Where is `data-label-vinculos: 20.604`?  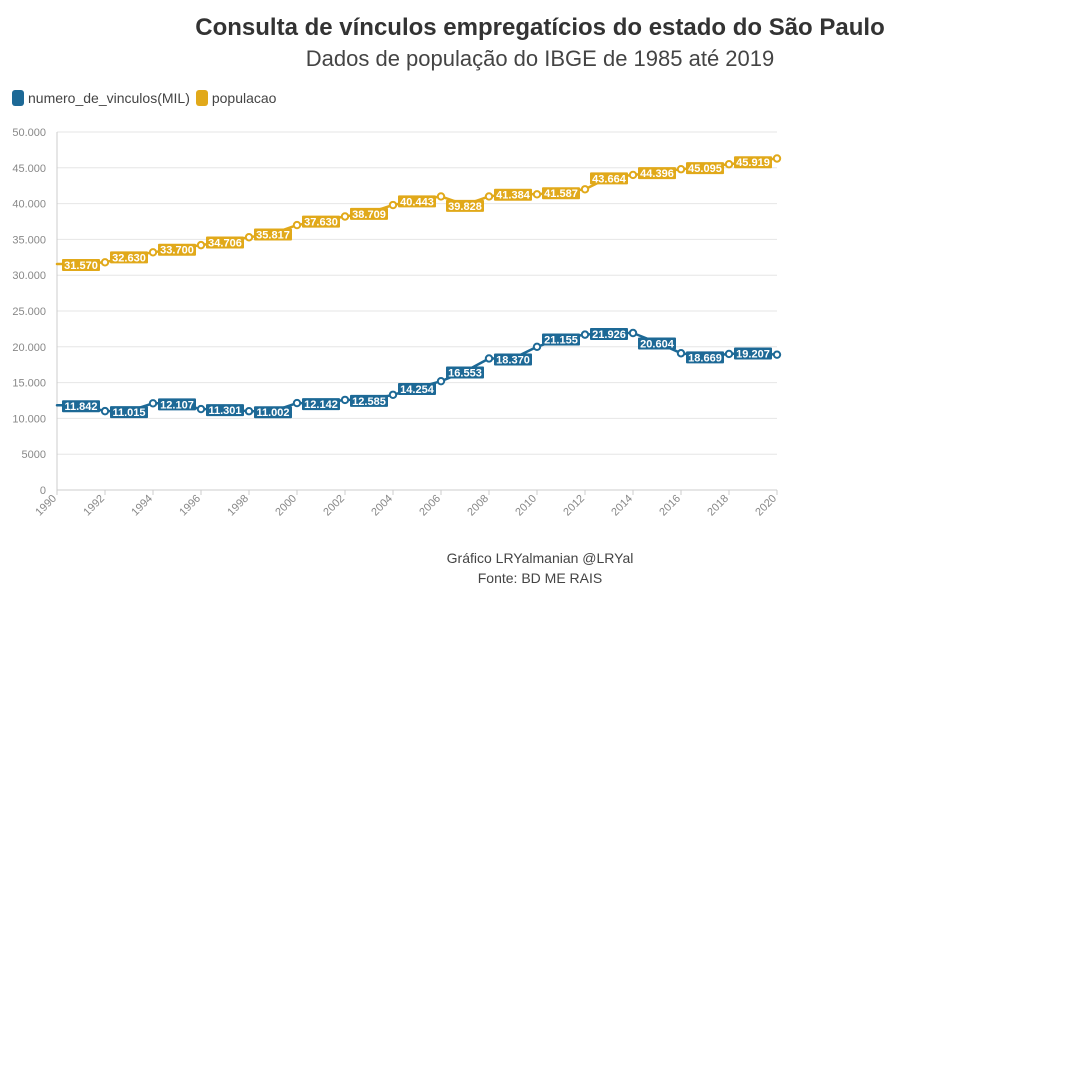 data-label-vinculos: 20.604 is located at coordinates (657, 344).